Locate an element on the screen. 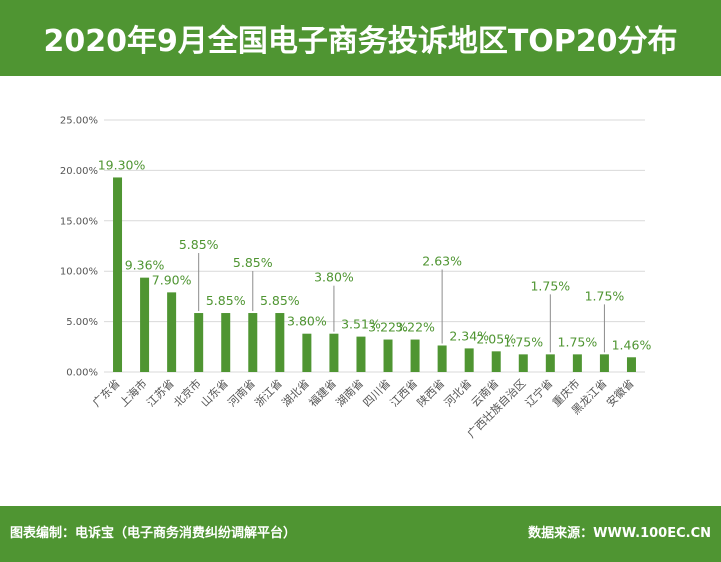 The height and width of the screenshot is (562, 721). x-category-label: 安徽省 is located at coordinates (619, 392).